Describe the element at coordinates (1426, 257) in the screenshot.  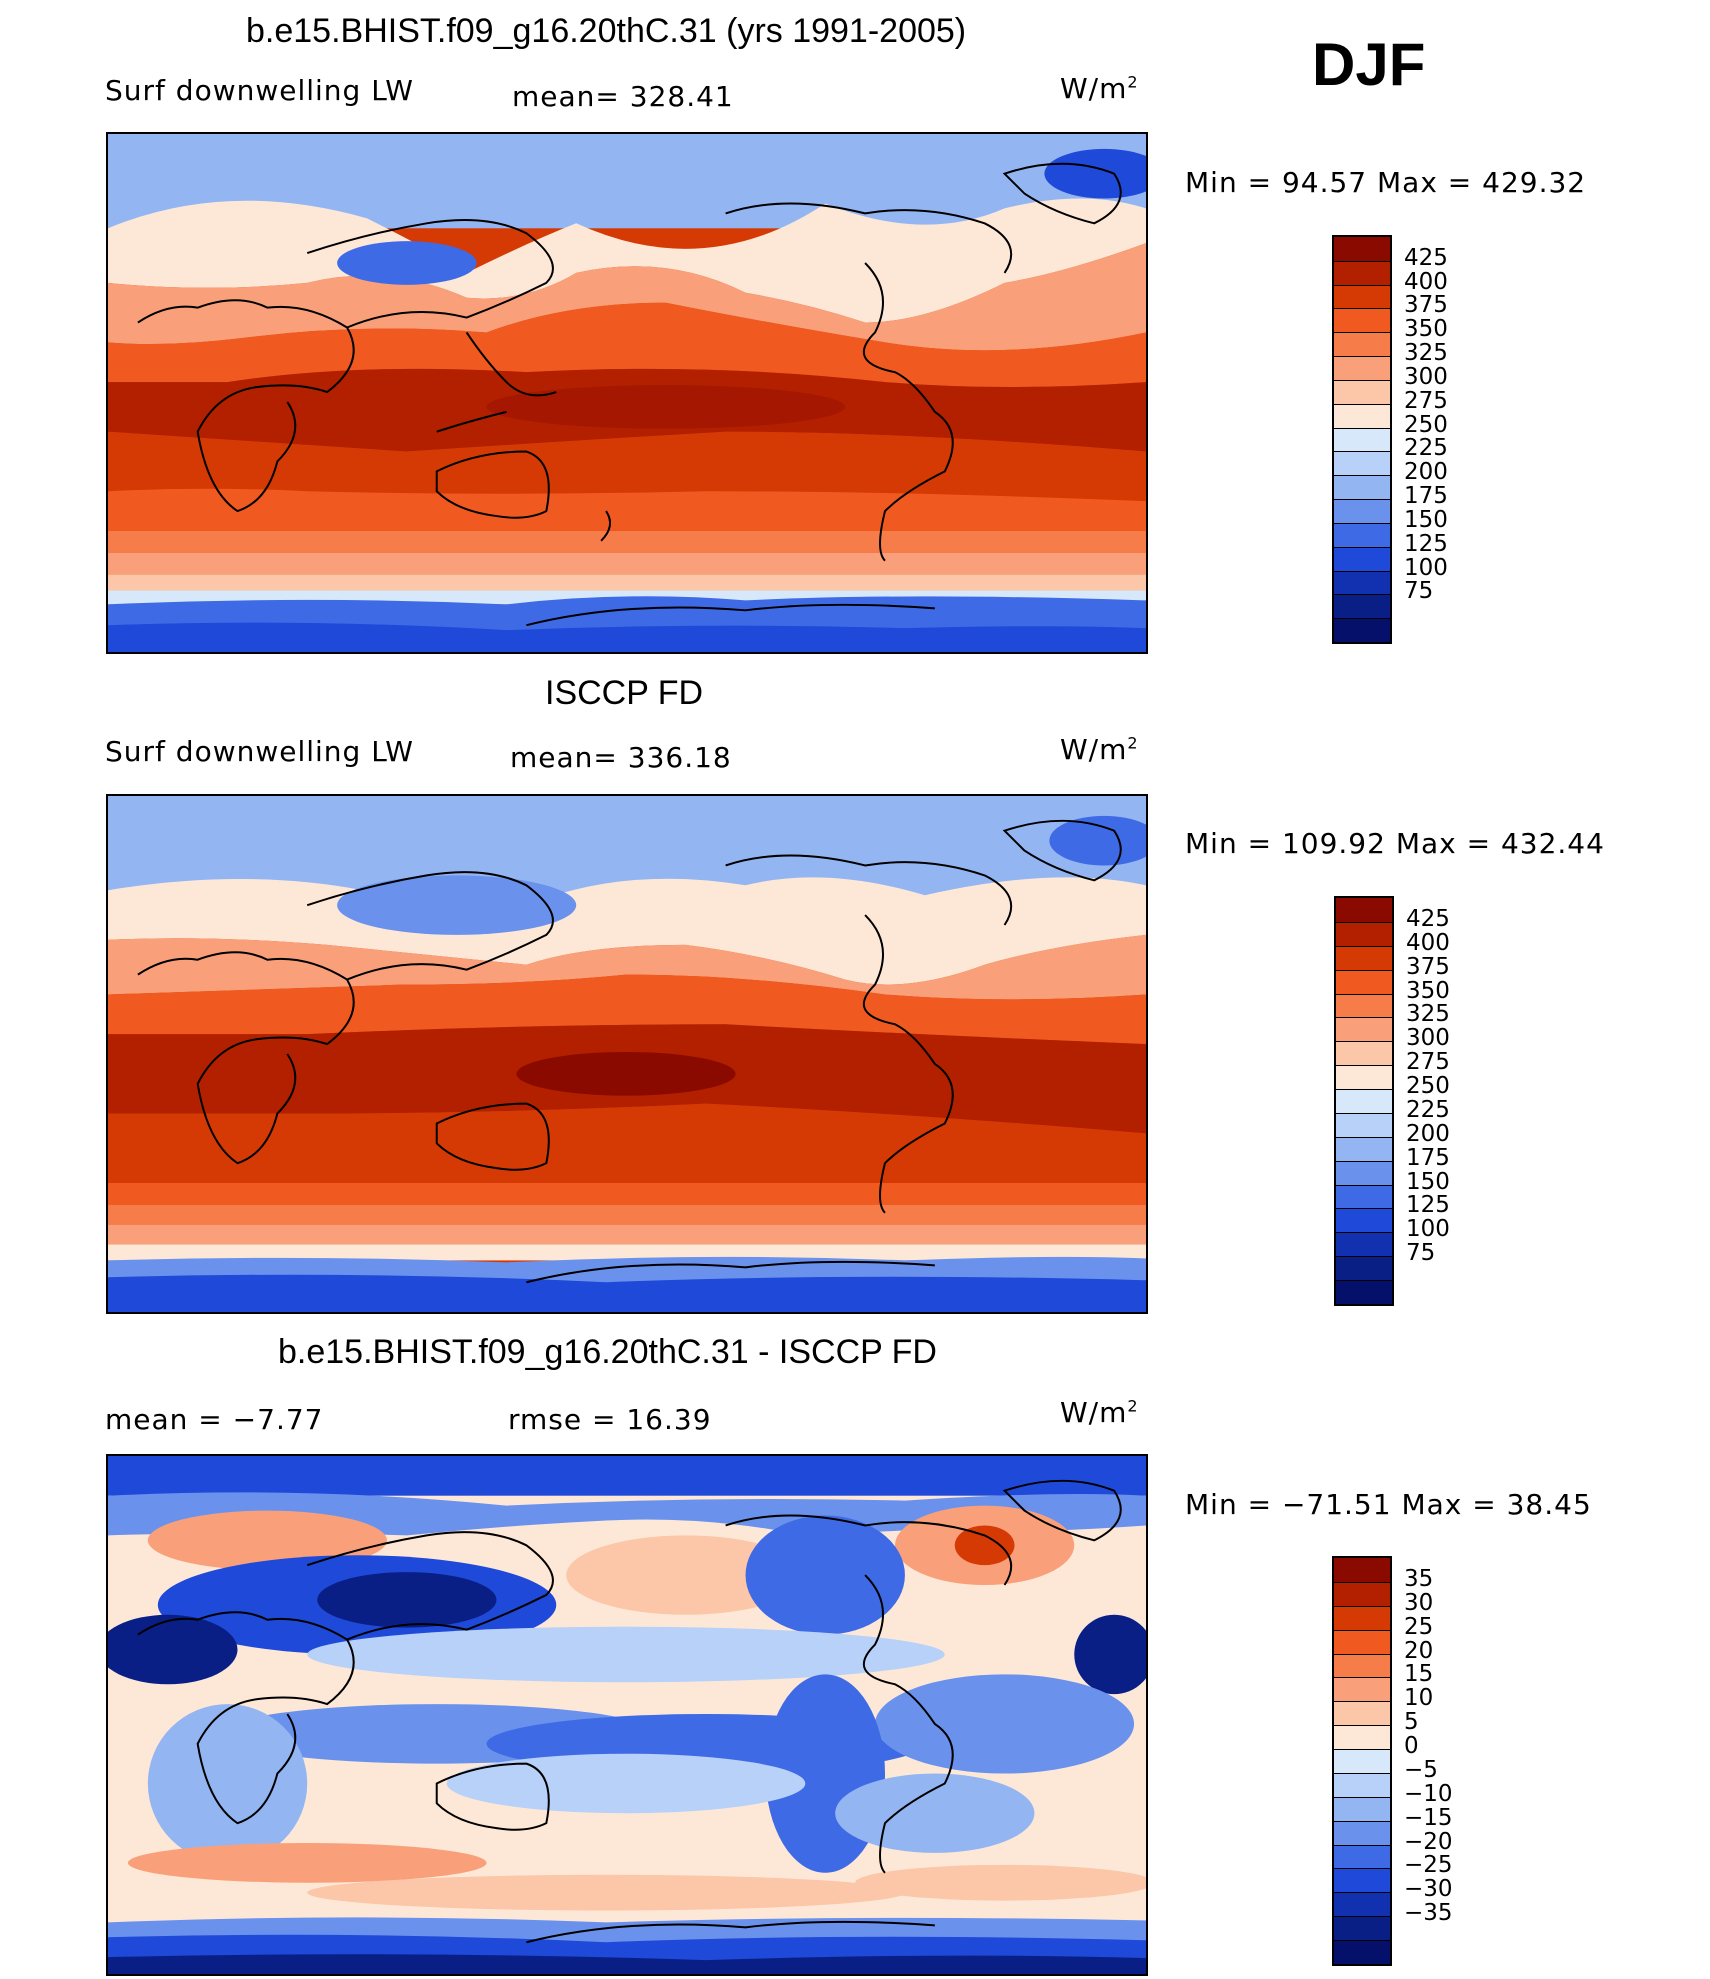
I see `colorbar-tick-label: 425` at that location.